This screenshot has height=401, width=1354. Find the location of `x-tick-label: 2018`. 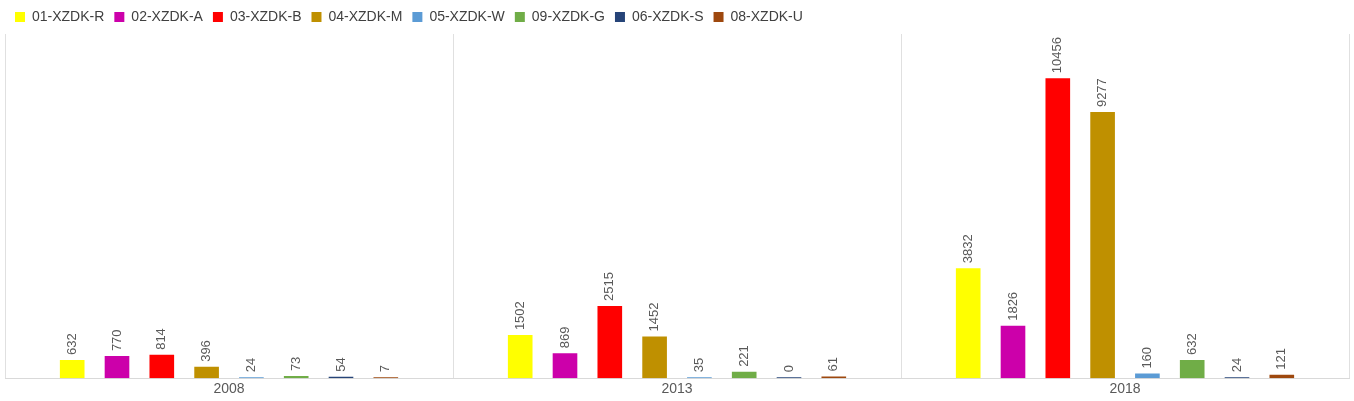

x-tick-label: 2018 is located at coordinates (1125, 388).